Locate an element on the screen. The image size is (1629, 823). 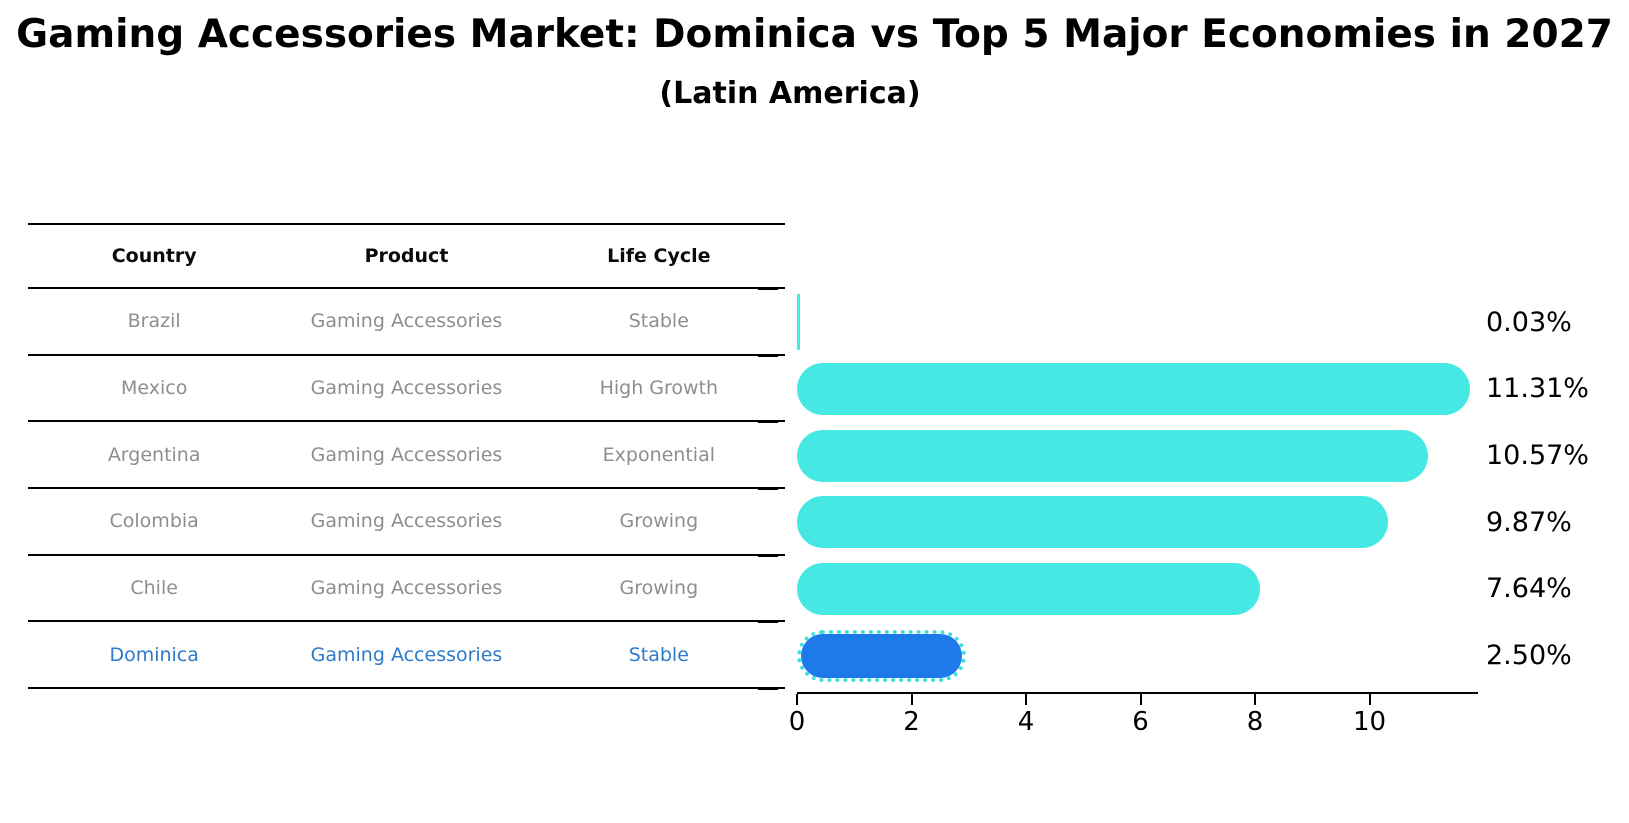
bar-colombia is located at coordinates (1093, 522).